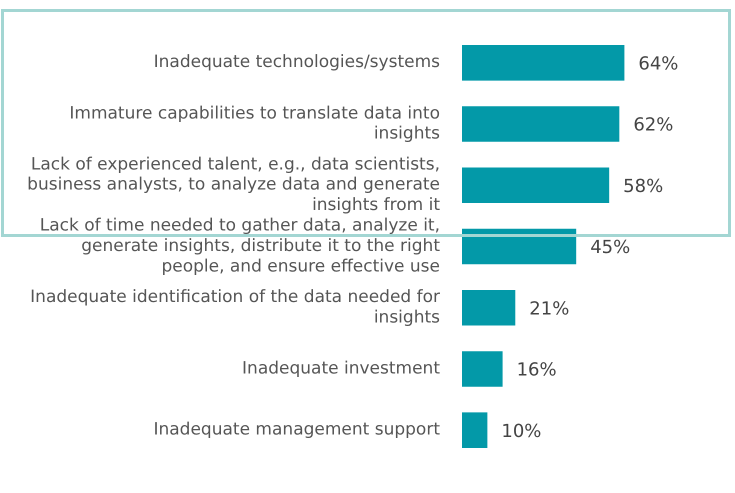 Image resolution: width=735 pixels, height=493 pixels. What do you see at coordinates (610, 247) in the screenshot?
I see `data-label: 45%` at bounding box center [610, 247].